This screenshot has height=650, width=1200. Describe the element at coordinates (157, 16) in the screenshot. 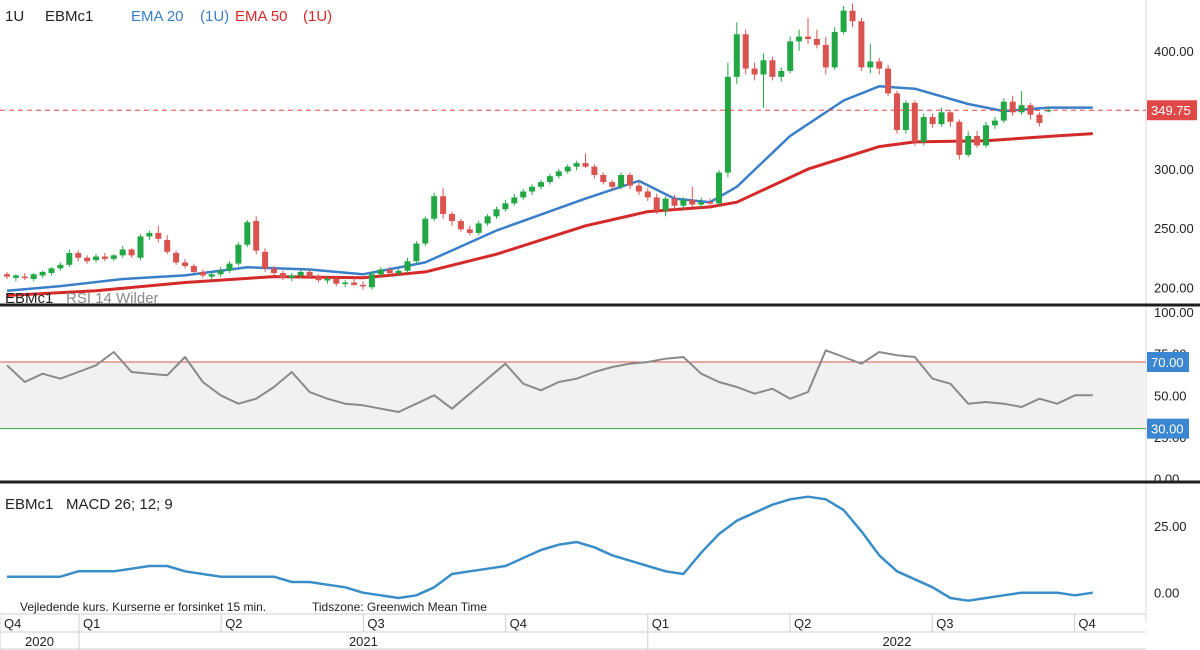

I see `ema20-legend-label: EMA 20` at that location.